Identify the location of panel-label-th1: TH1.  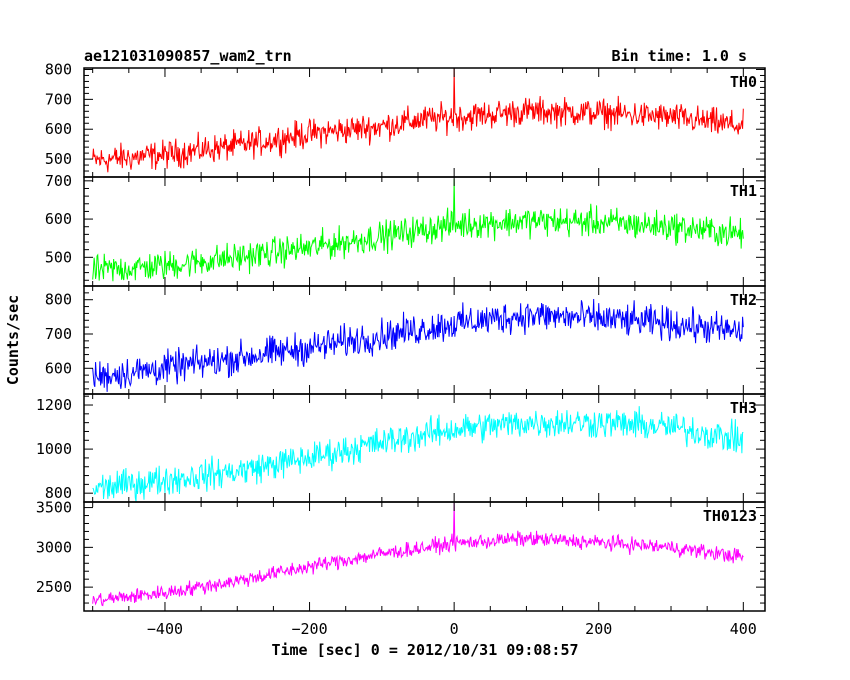
(743, 191).